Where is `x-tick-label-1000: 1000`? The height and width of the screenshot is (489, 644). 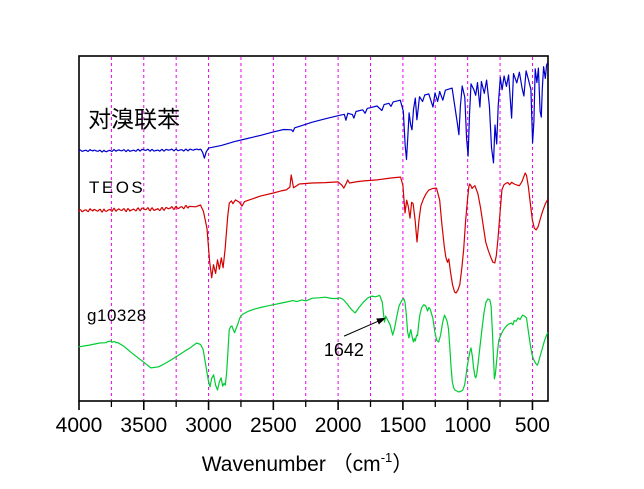 x-tick-label-1000: 1000 is located at coordinates (467, 425).